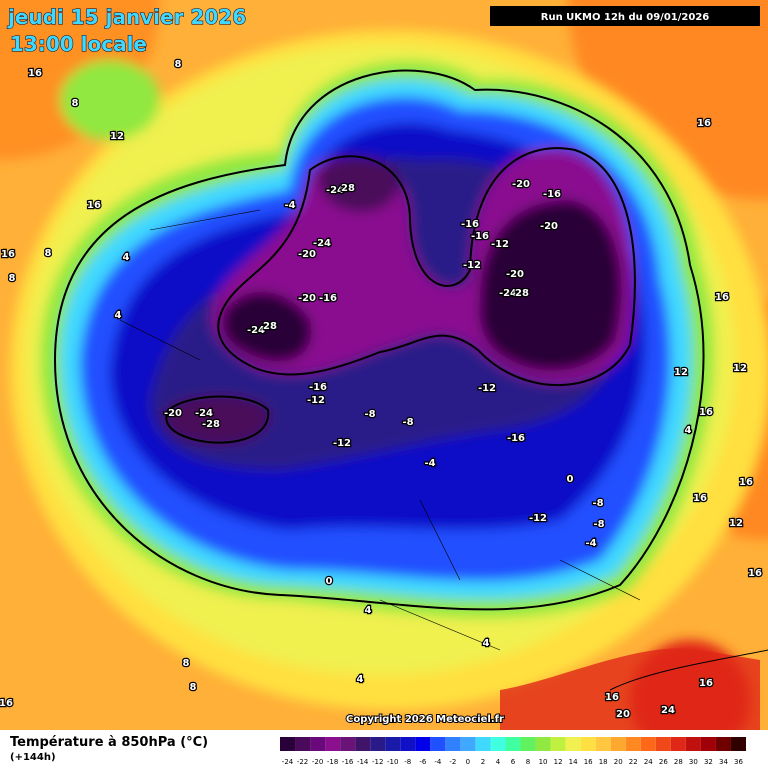 This screenshot has height=768, width=768. I want to click on colorbar-tick-label: 16, so click(588, 762).